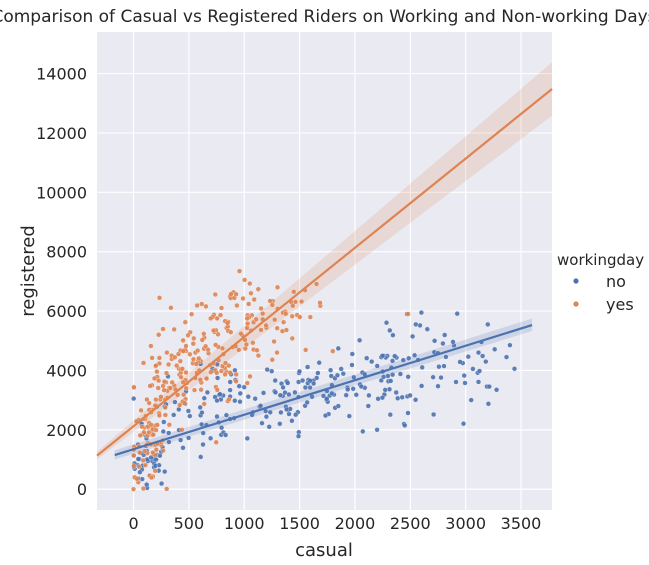  Describe the element at coordinates (355, 523) in the screenshot. I see `x-tick-label: 2000` at that location.